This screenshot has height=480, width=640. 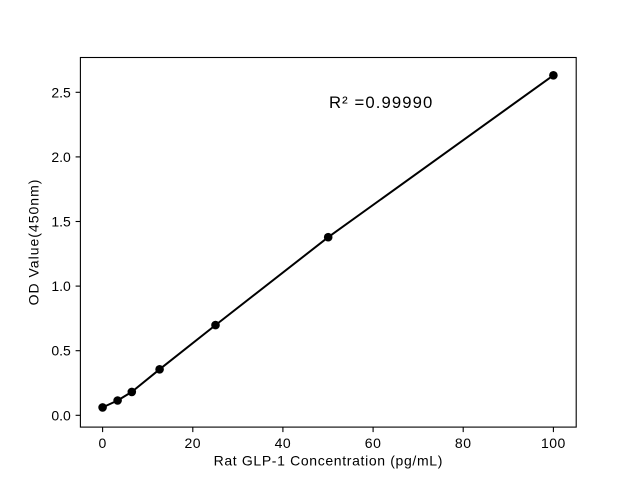 I want to click on svg-text: 20, so click(x=193, y=443).